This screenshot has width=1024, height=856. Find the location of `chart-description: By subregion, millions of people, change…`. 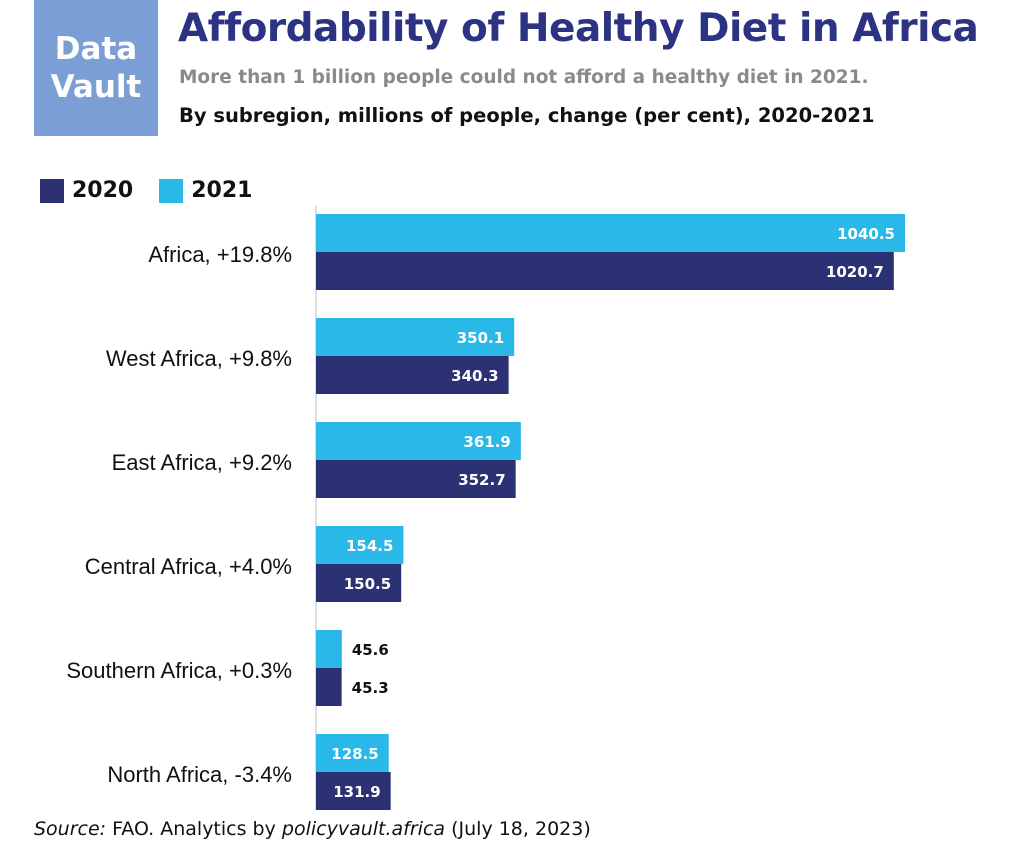

chart-description: By subregion, millions of people, change… is located at coordinates (527, 115).